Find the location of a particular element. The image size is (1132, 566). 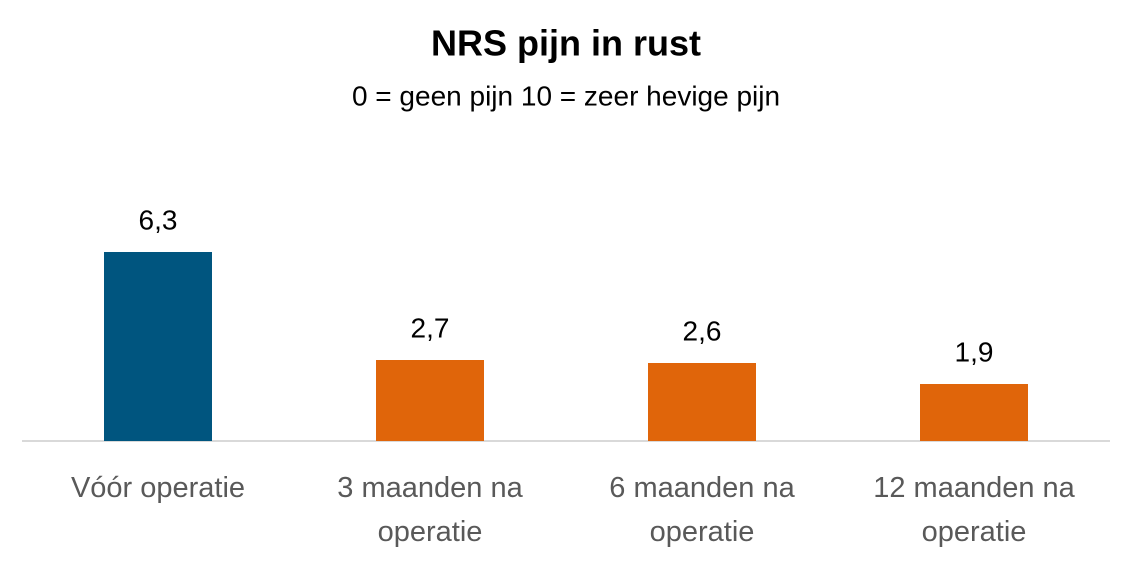

value-label: 2,7 is located at coordinates (430, 327).